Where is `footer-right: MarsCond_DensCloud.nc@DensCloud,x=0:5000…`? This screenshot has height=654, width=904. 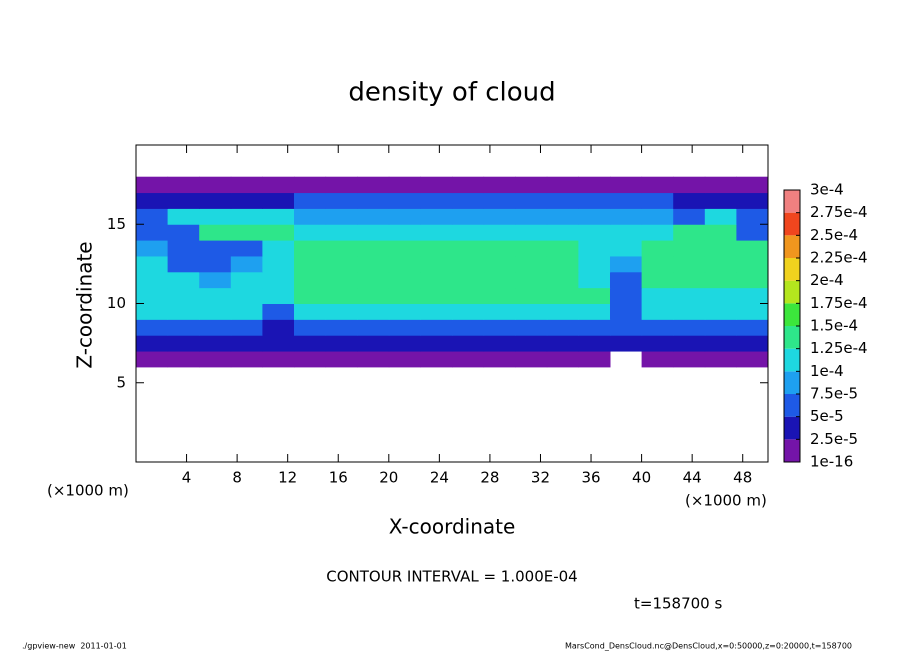
footer-right: MarsCond_DensCloud.nc@DensCloud,x=0:5000… is located at coordinates (708, 646).